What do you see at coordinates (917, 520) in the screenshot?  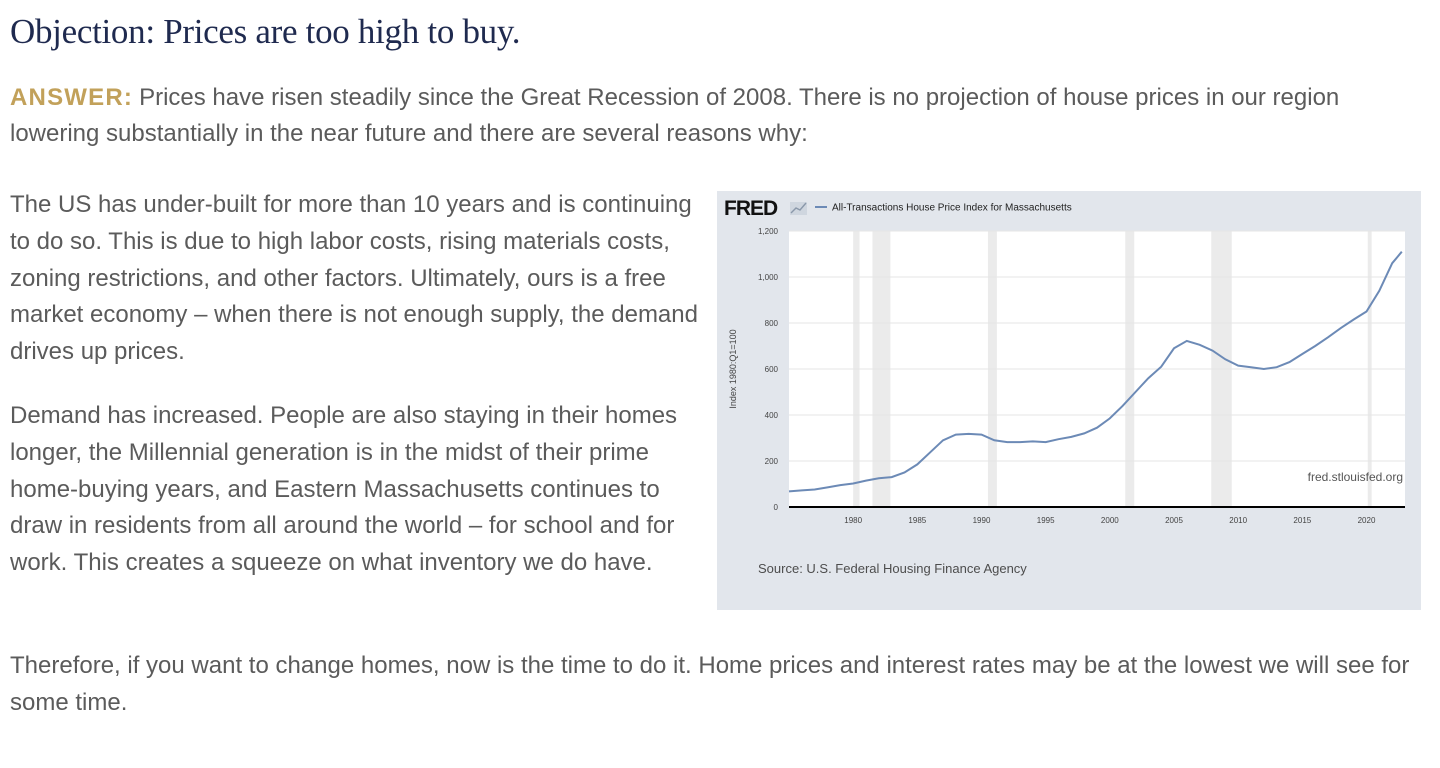 I see `x-tick-label: 1985` at bounding box center [917, 520].